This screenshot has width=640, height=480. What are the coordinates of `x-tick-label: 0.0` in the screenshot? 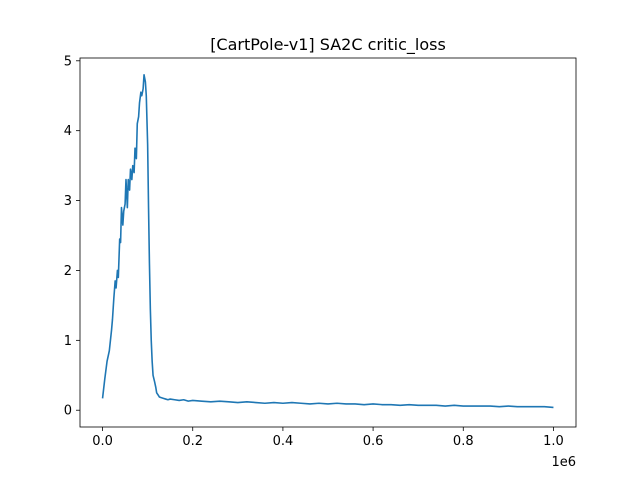 It's located at (102, 441).